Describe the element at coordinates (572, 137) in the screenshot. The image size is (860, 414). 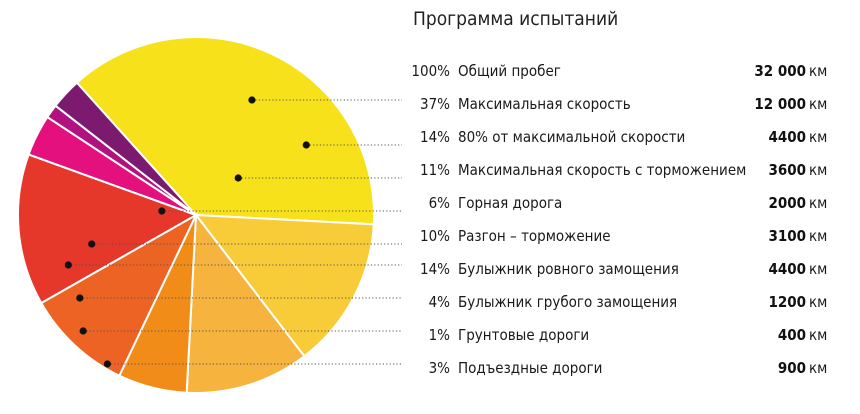
I see `legend-label: 80% от максимальной скорости` at that location.